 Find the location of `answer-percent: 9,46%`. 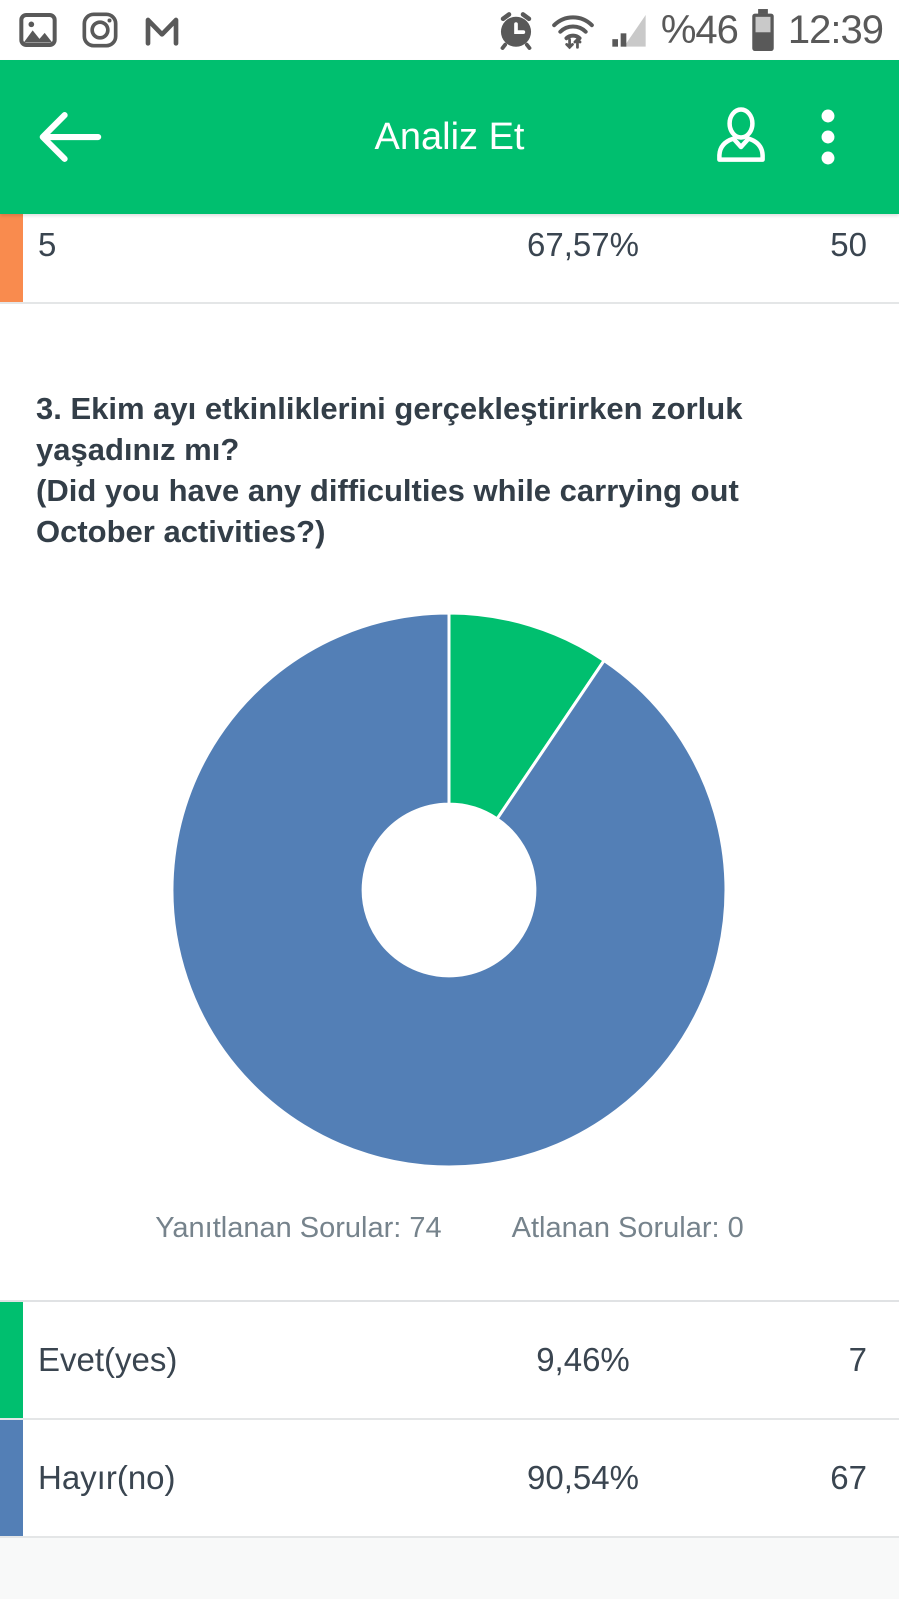

answer-percent: 9,46% is located at coordinates (583, 1359).